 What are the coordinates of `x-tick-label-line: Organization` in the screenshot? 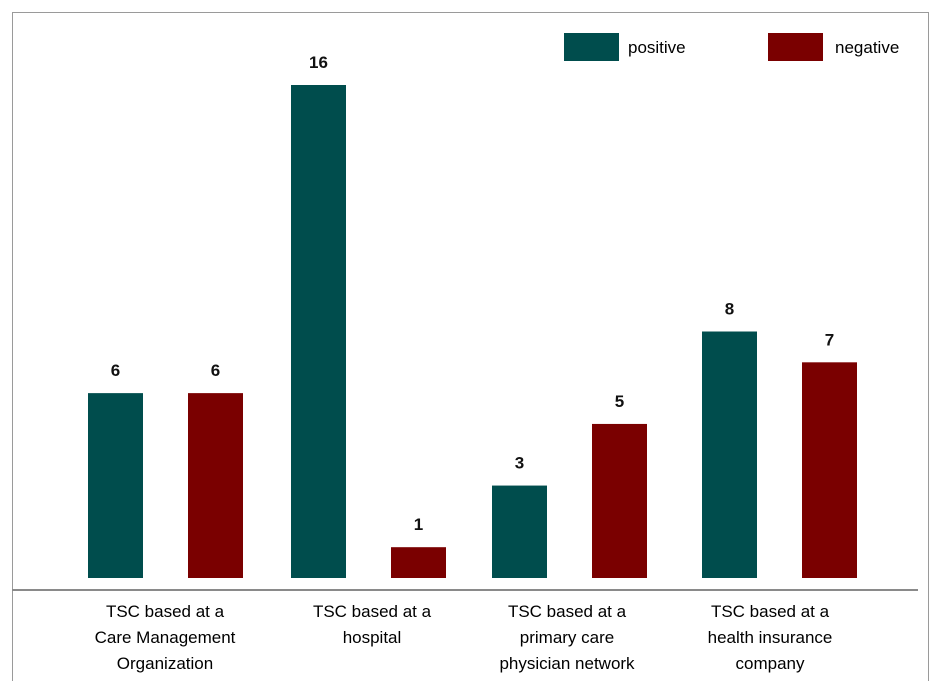 It's located at (165, 663).